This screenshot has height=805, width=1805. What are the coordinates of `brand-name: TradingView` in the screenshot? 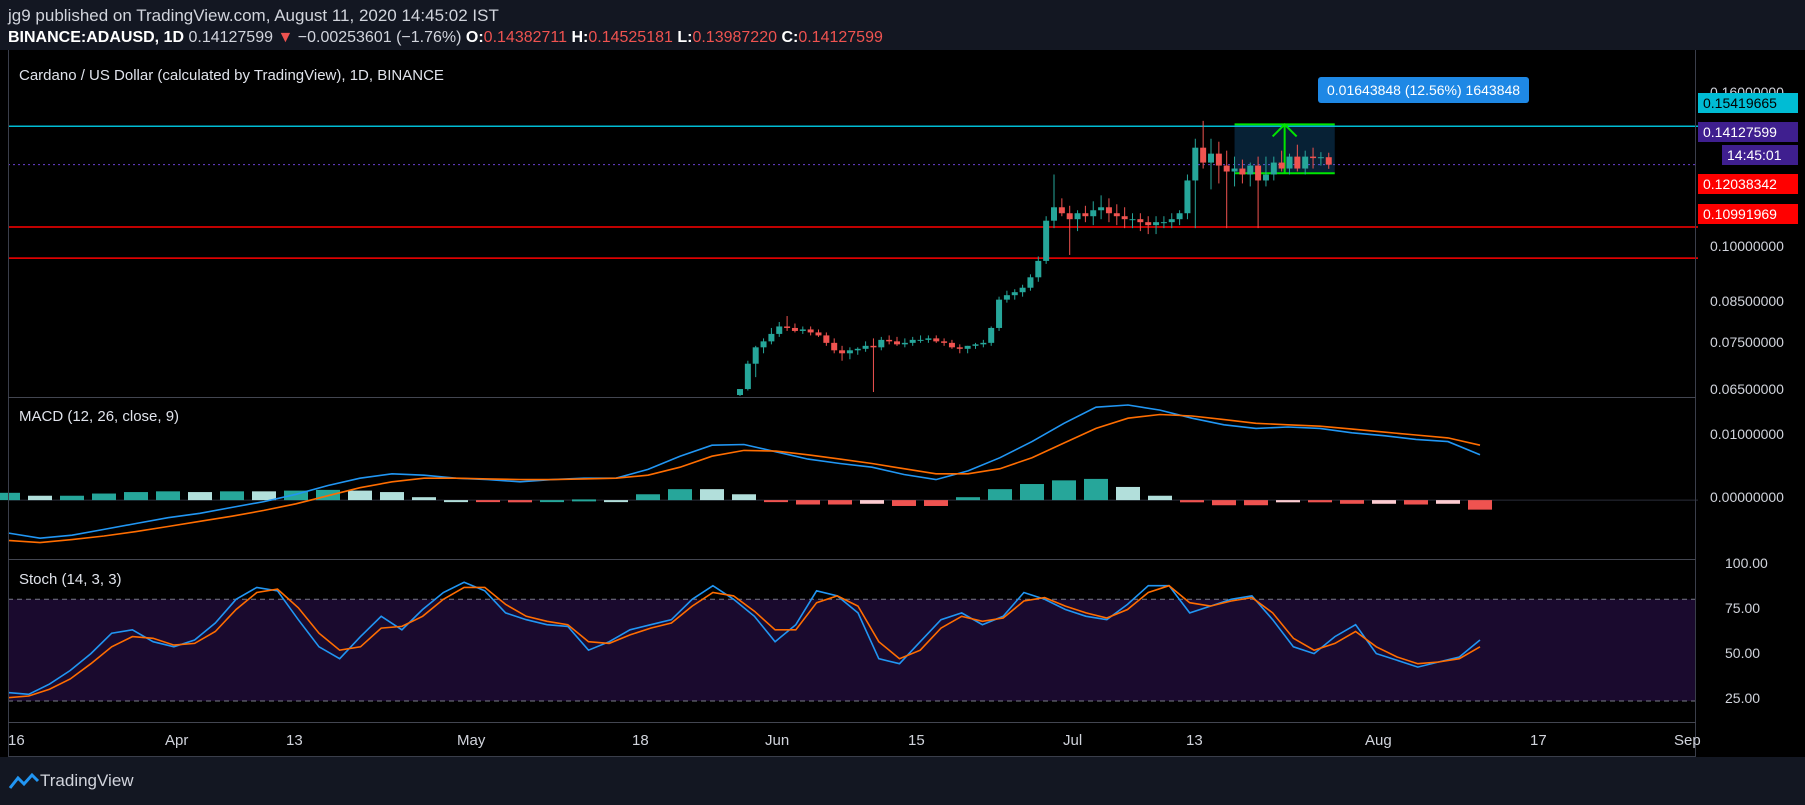 It's located at (87, 780).